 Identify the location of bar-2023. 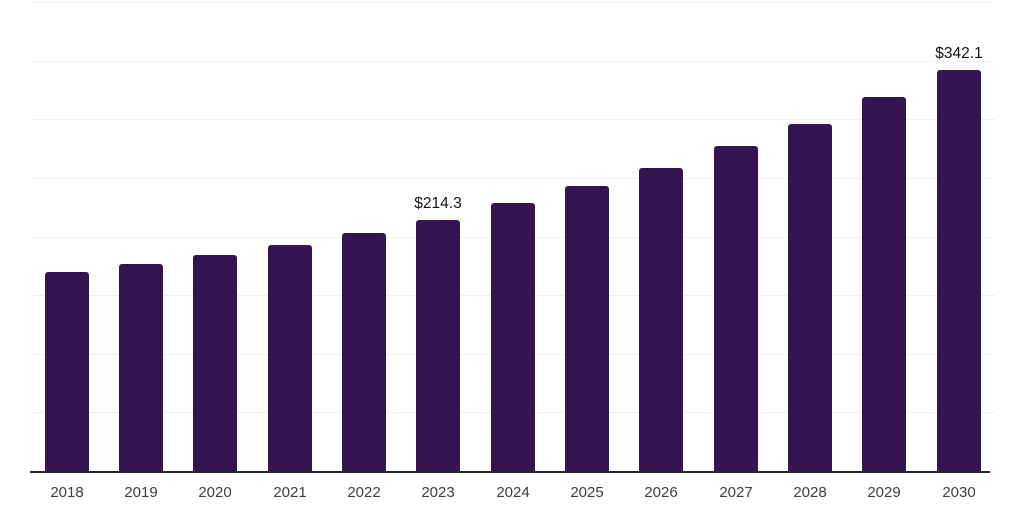
(438, 345).